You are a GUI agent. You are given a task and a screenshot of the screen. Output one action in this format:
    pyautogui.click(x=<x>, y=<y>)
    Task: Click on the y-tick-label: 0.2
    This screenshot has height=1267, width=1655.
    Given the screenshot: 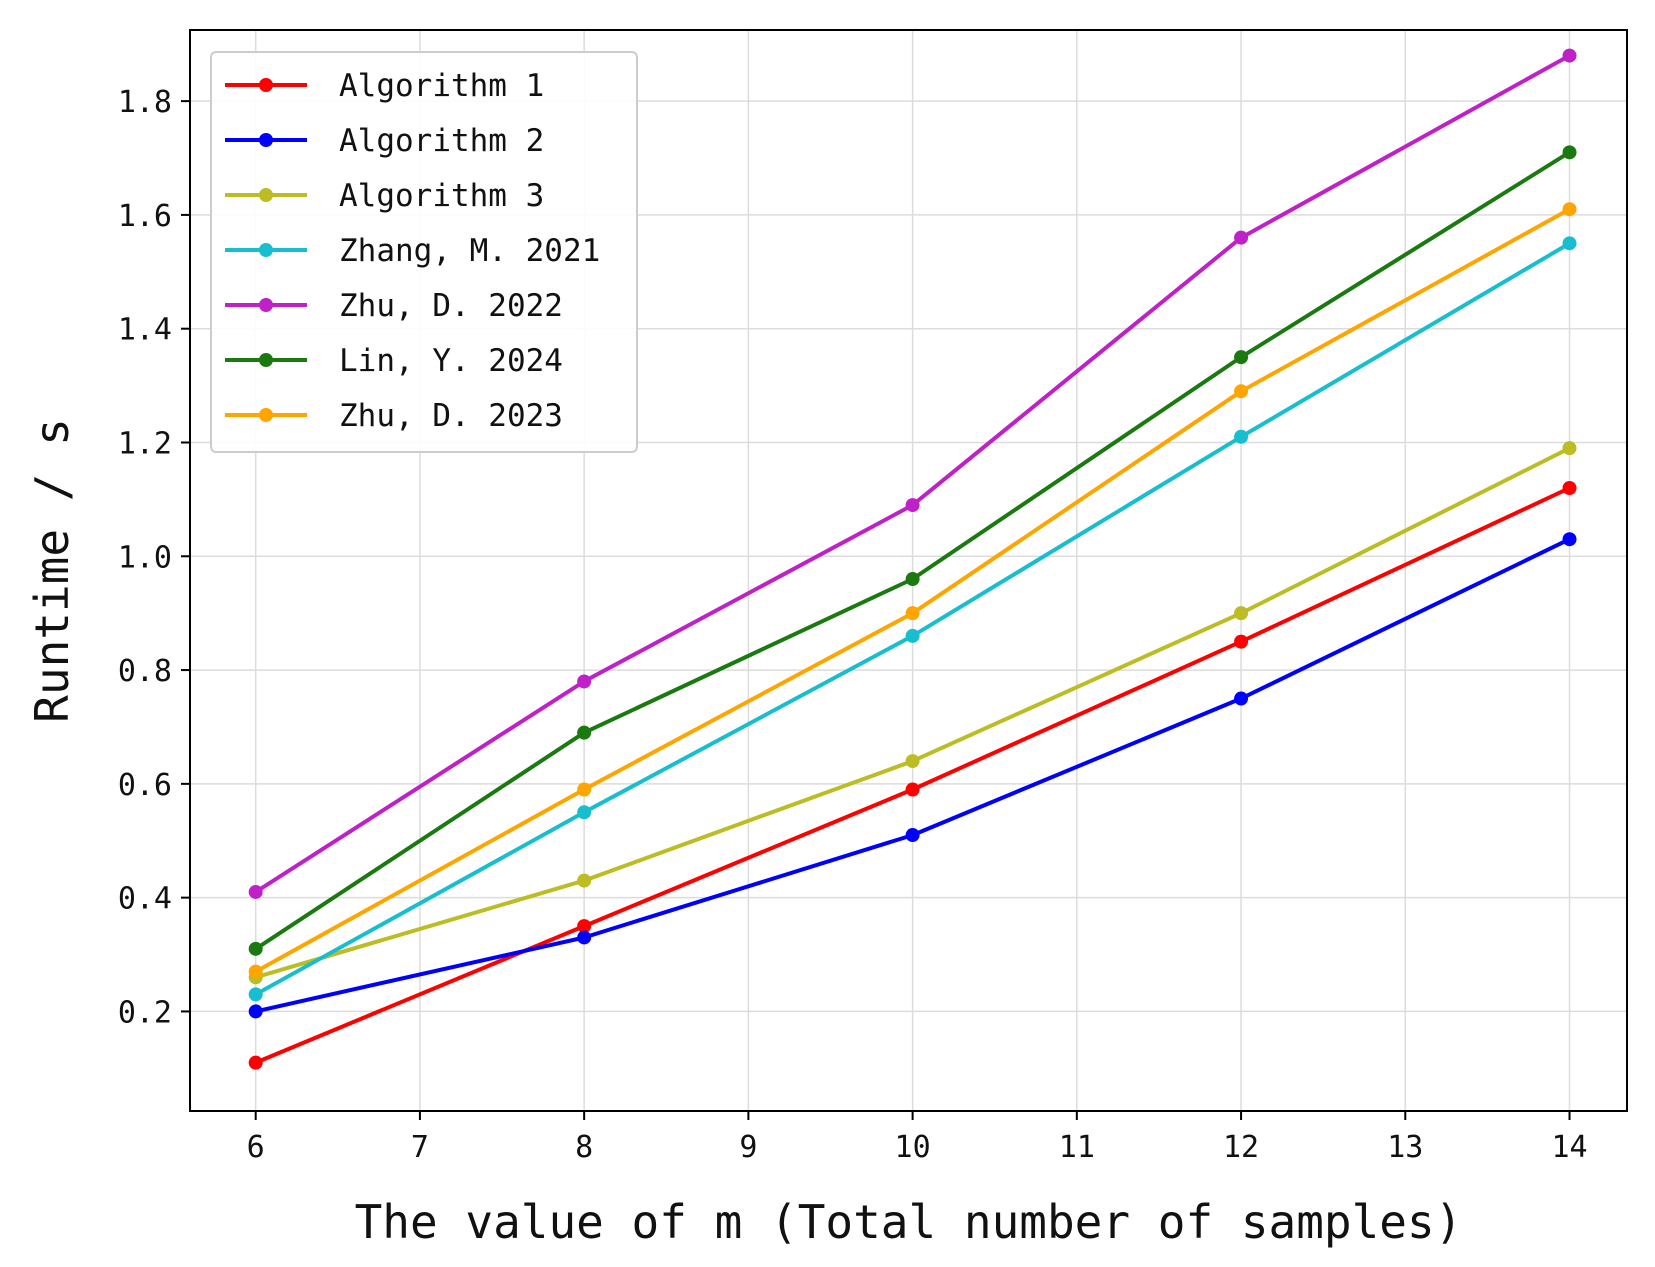 What is the action you would take?
    pyautogui.click(x=145, y=1012)
    